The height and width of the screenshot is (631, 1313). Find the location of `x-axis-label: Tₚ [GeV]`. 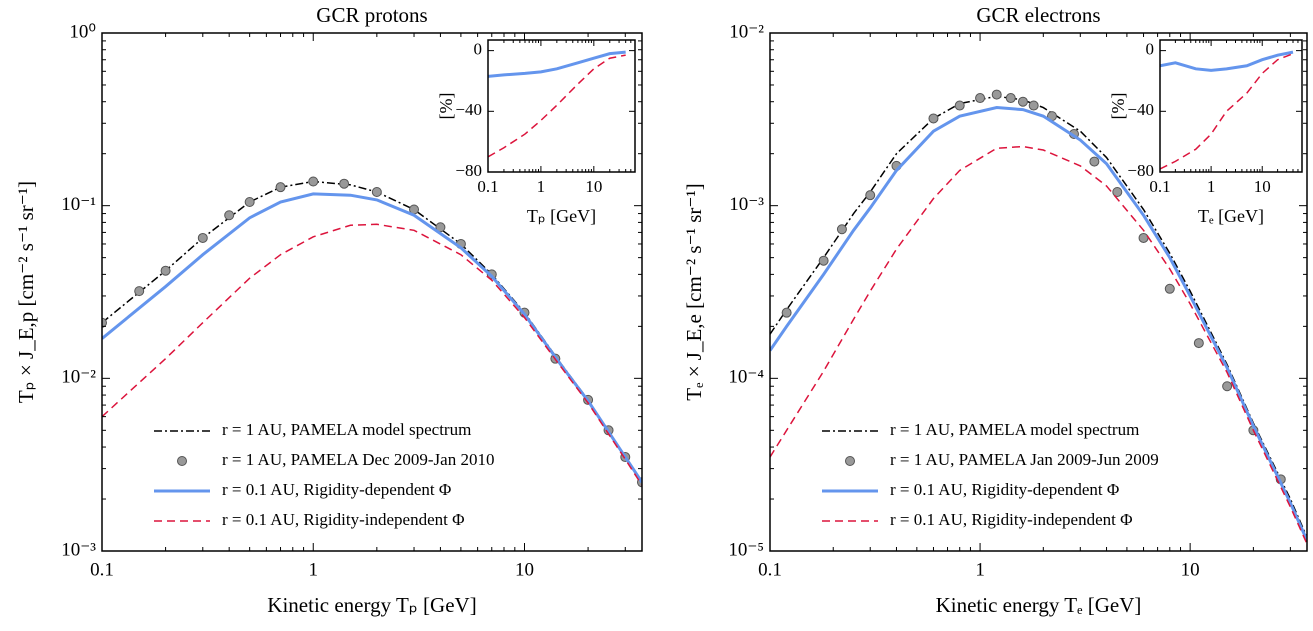

x-axis-label: Tₚ [GeV] is located at coordinates (561, 216).